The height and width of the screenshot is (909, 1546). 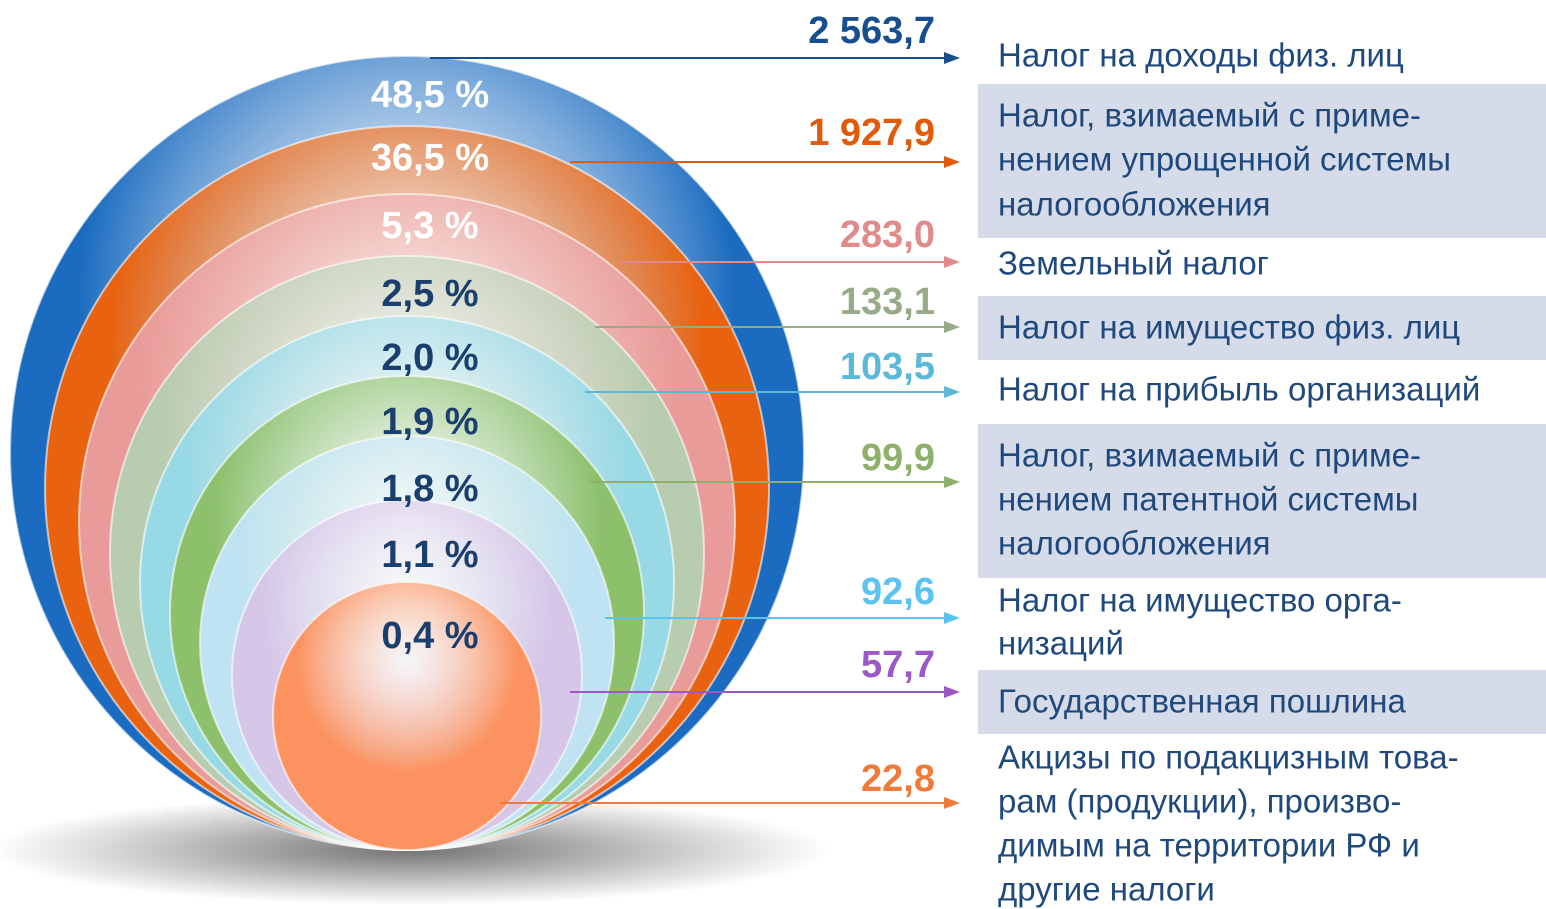 What do you see at coordinates (1228, 757) in the screenshot?
I see `item-label: Акцизы по подакцизным това-` at bounding box center [1228, 757].